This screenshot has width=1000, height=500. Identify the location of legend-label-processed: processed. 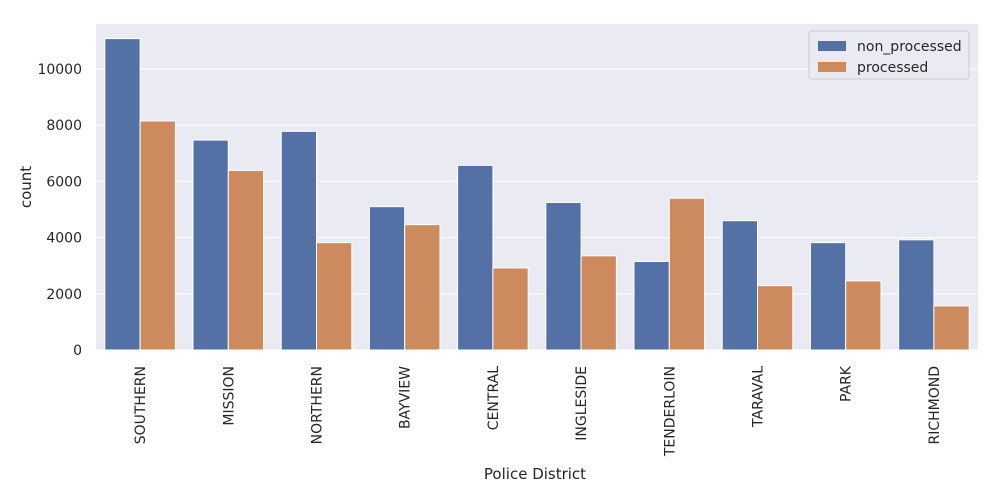
(892, 68).